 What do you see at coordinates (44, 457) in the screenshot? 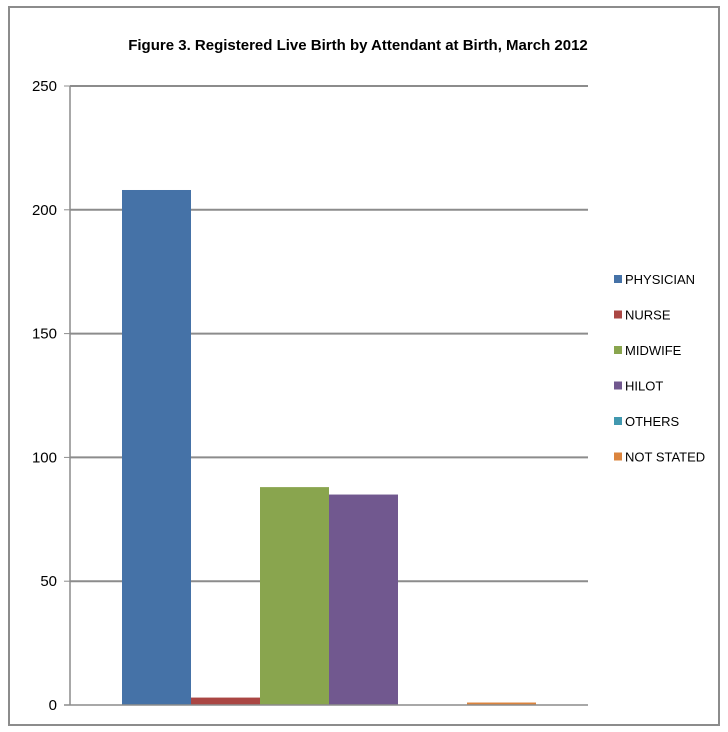
I see `y-tick-label: 100` at bounding box center [44, 457].